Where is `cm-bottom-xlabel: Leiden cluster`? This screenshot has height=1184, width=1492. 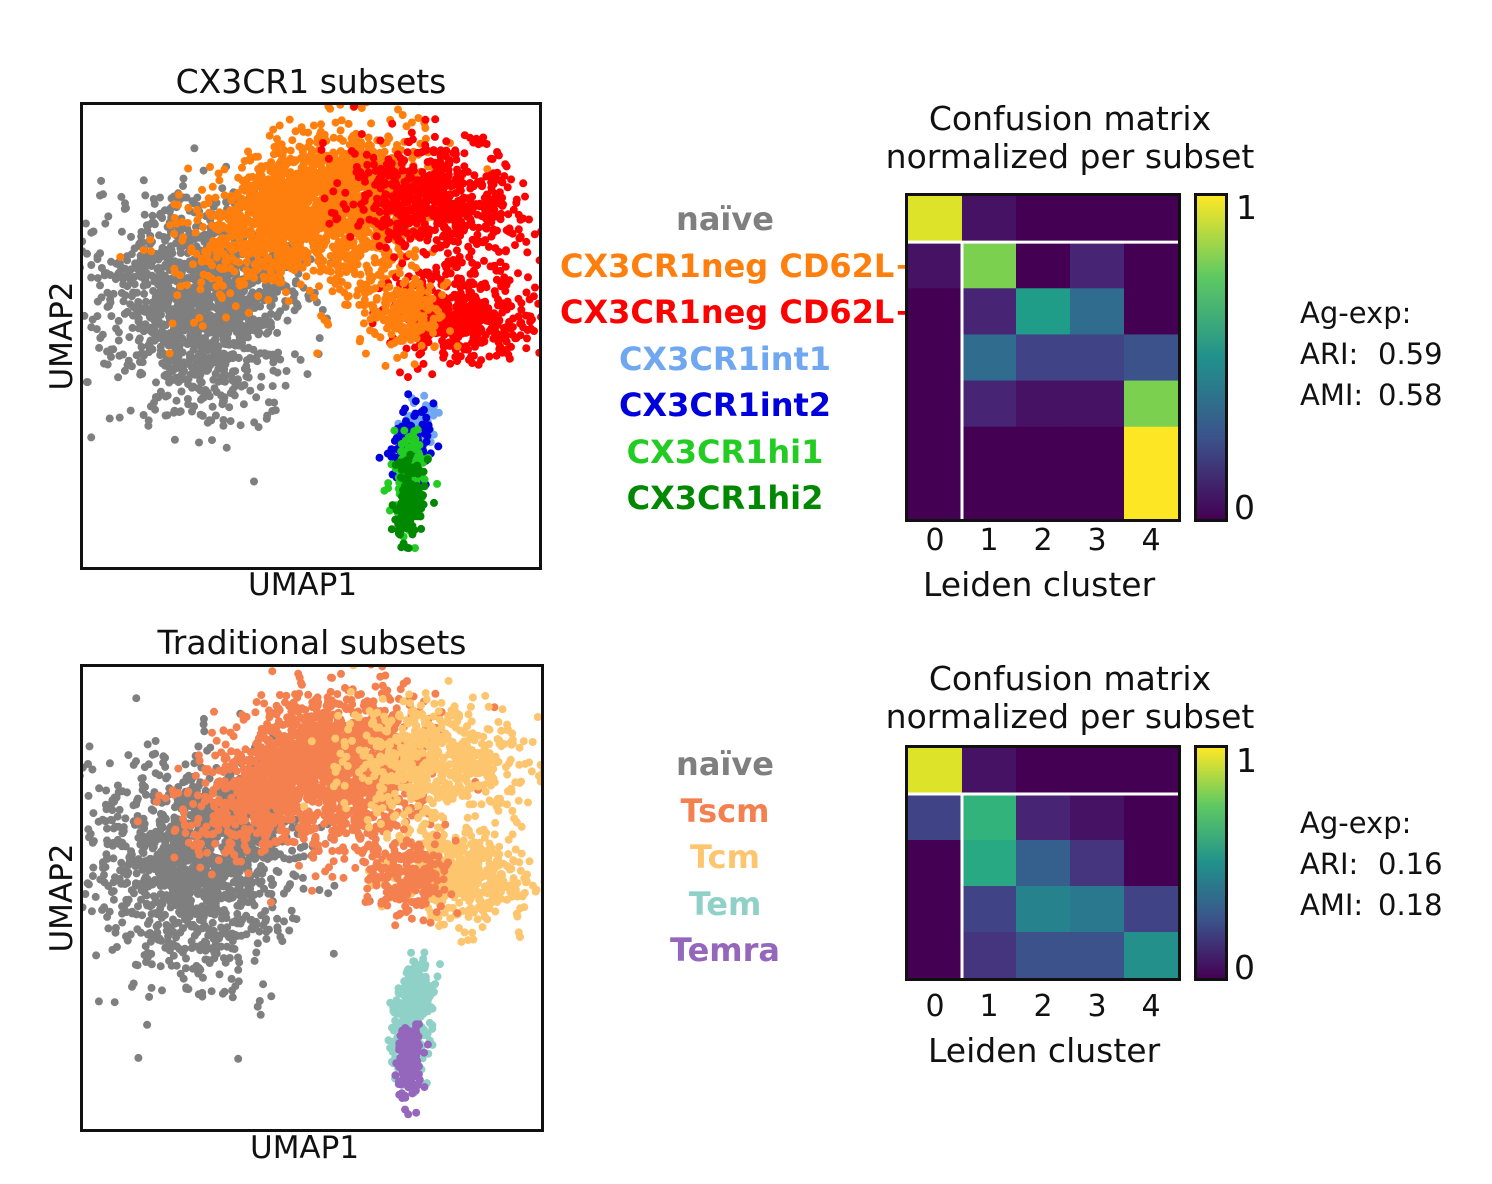
cm-bottom-xlabel: Leiden cluster is located at coordinates (1044, 1050).